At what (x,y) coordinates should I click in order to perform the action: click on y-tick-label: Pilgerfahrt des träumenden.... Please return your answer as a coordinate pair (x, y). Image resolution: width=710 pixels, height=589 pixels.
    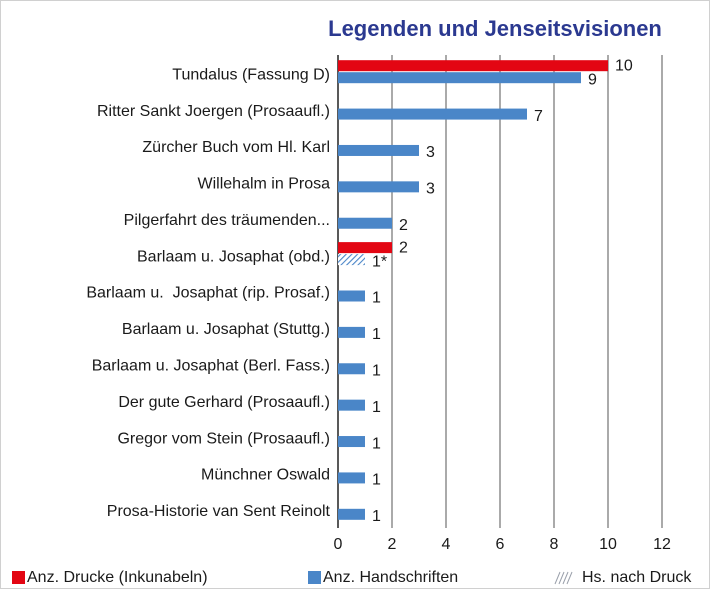
    Looking at the image, I should click on (227, 220).